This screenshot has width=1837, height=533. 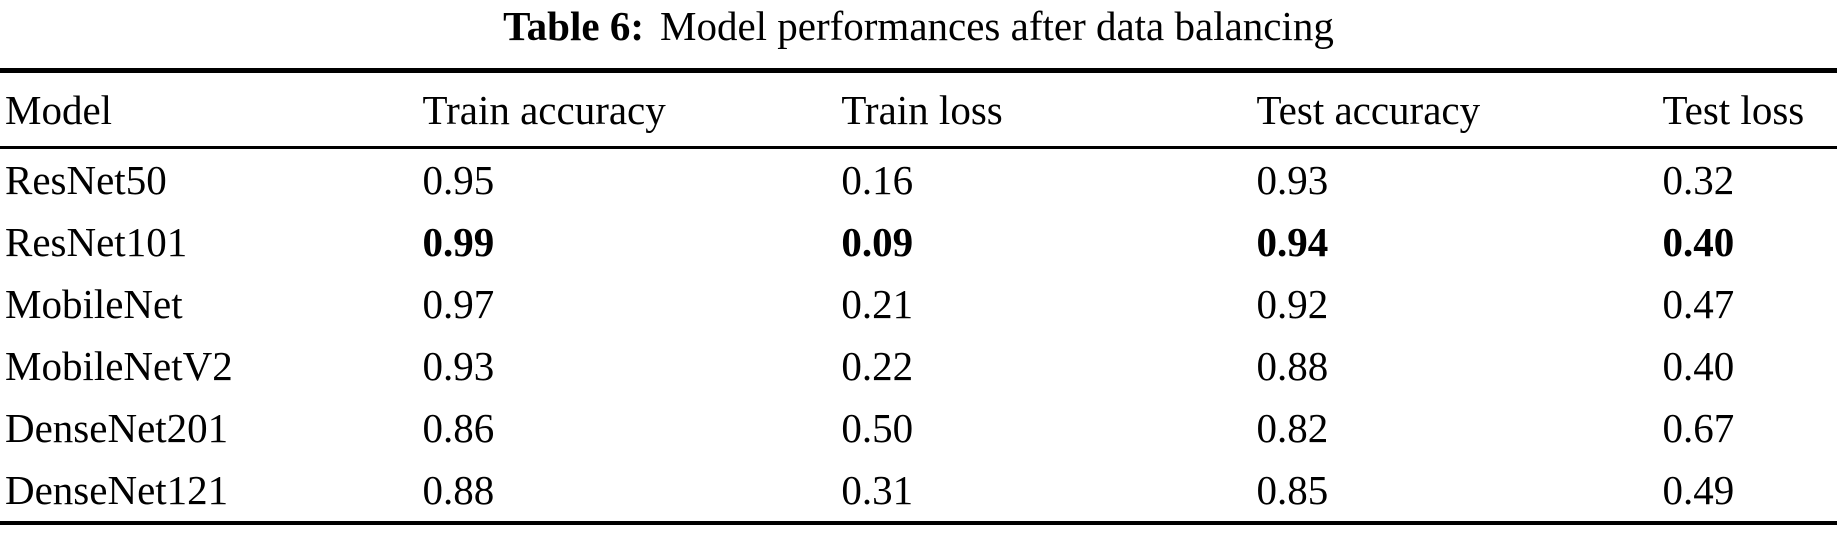 What do you see at coordinates (877, 242) in the screenshot?
I see `cell-metric-value: 0.09` at bounding box center [877, 242].